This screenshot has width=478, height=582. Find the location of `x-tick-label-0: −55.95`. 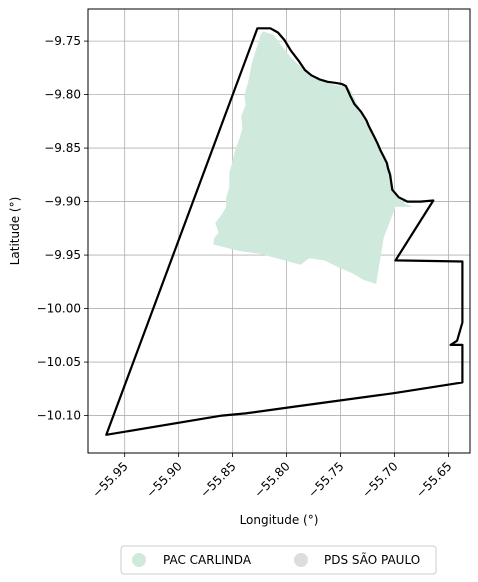

x-tick-label-0: −55.95 is located at coordinates (110, 479).